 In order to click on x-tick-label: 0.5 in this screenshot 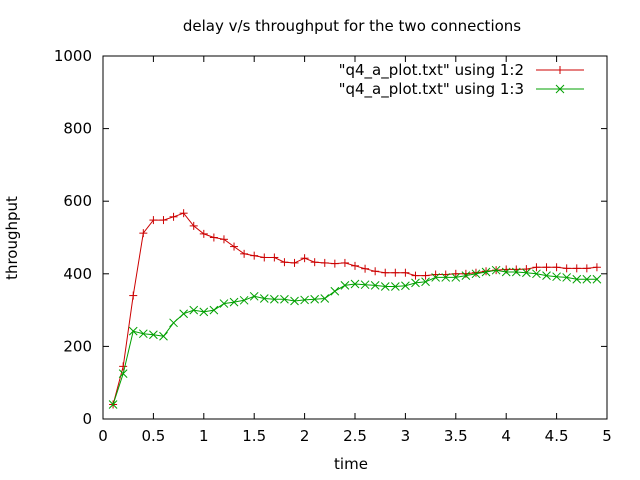, I will do `click(153, 436)`.